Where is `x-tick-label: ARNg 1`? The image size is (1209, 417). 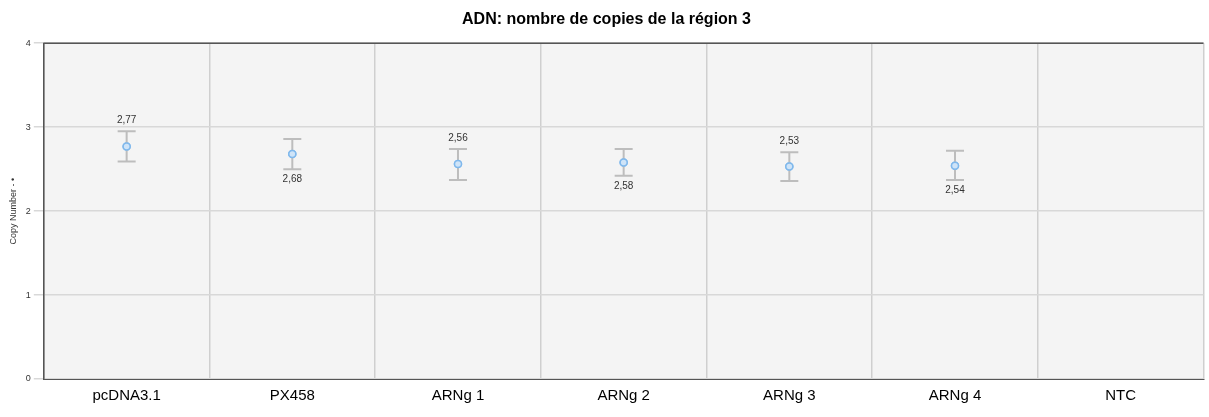 x-tick-label: ARNg 1 is located at coordinates (458, 395).